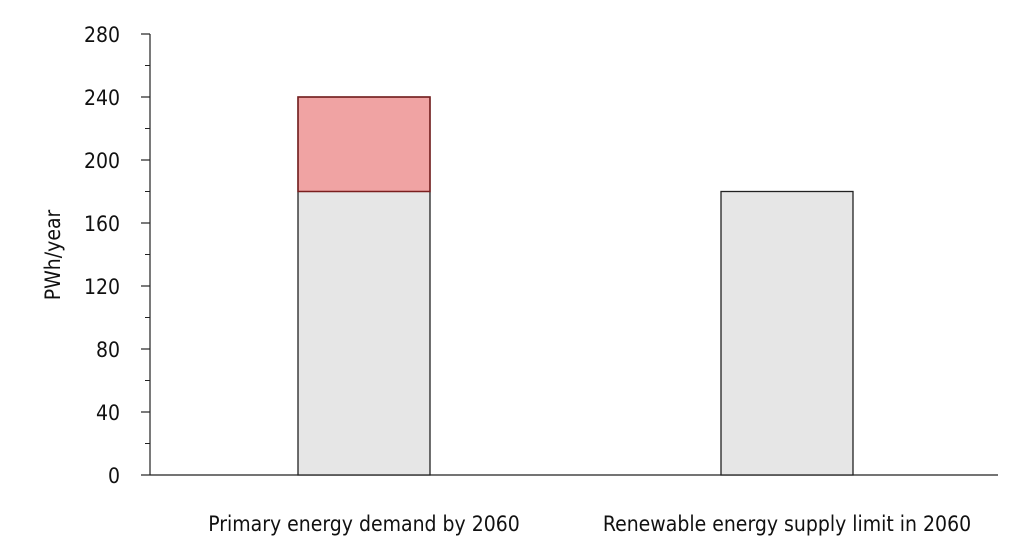 The width and height of the screenshot is (1024, 557). What do you see at coordinates (102, 98) in the screenshot?
I see `y-tick-label: 240` at bounding box center [102, 98].